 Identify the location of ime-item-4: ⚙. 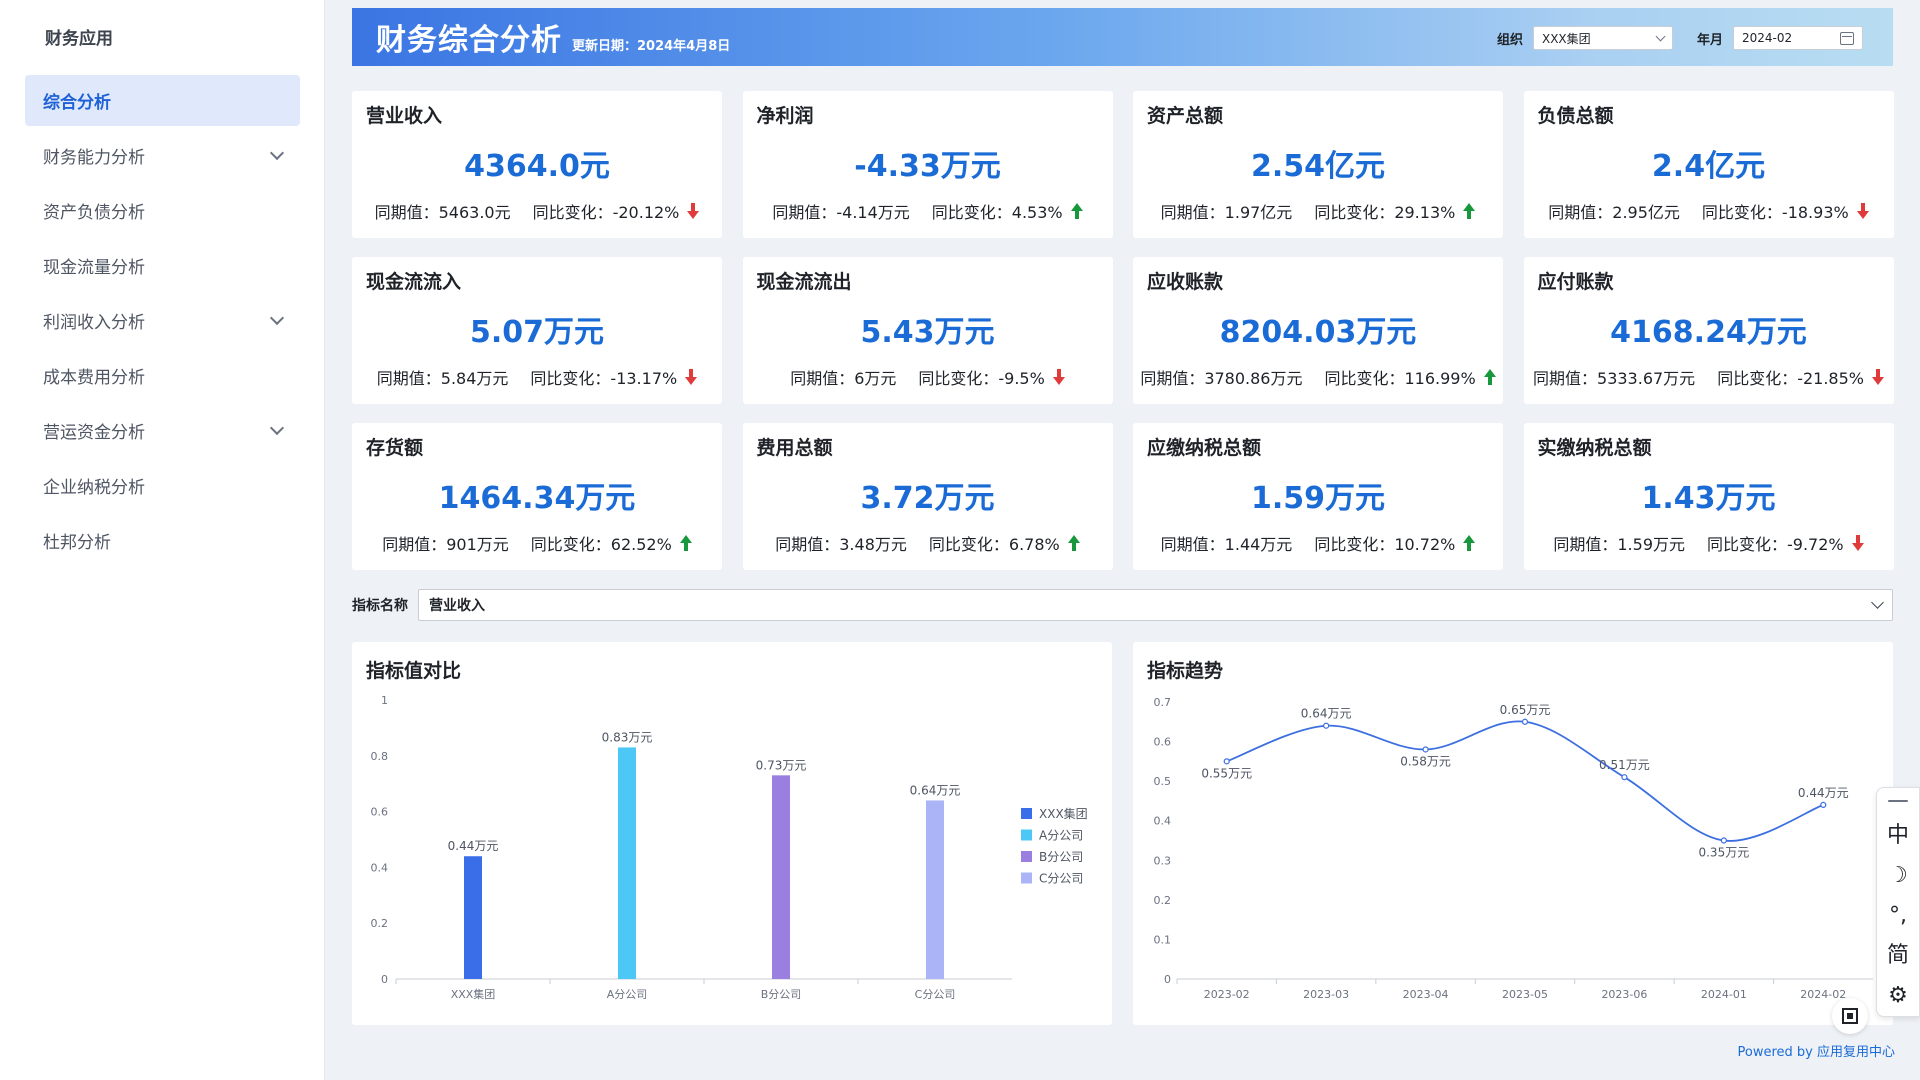
(1898, 995).